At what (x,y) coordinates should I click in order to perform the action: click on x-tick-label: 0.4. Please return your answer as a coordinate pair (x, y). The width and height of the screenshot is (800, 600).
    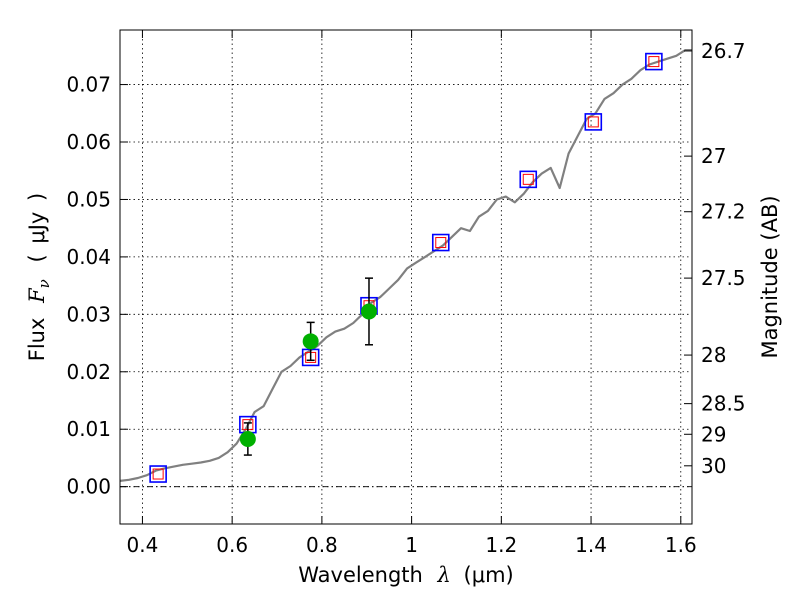
    Looking at the image, I should click on (143, 545).